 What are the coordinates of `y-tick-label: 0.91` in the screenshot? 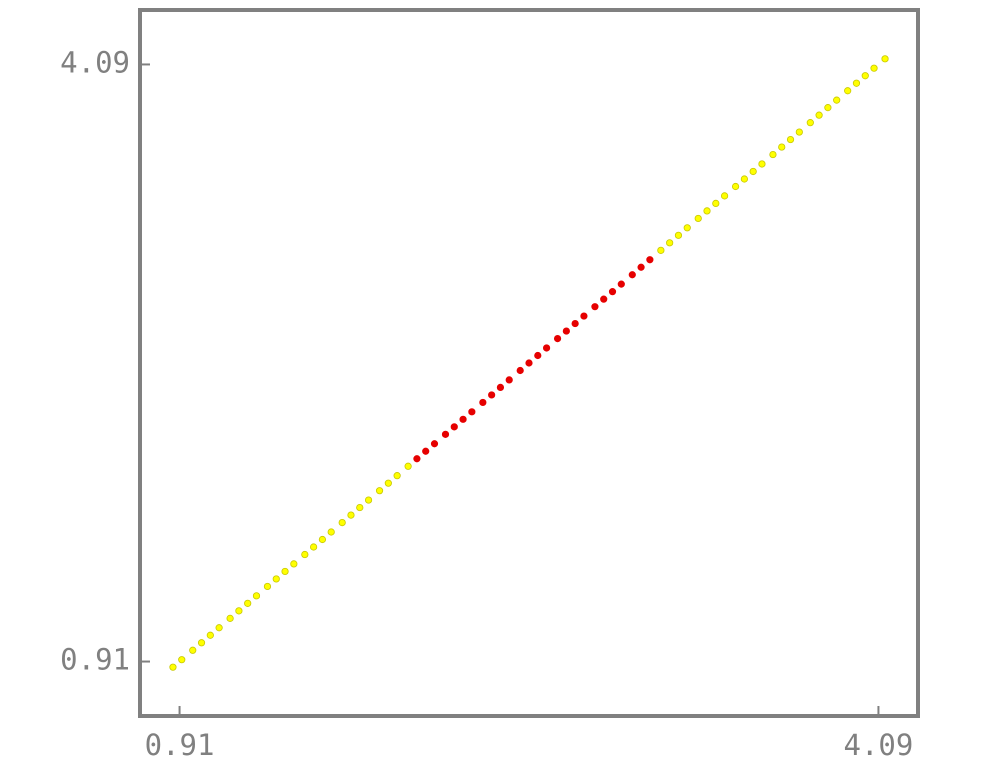 It's located at (95, 660).